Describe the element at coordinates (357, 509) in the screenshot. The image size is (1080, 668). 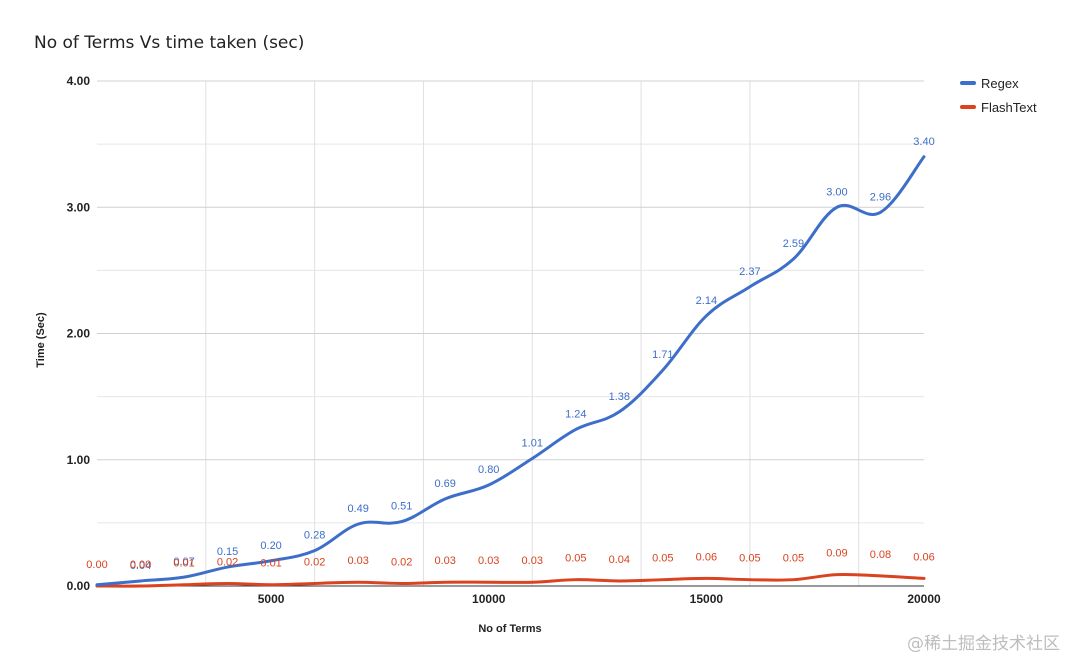
I see `data-label-regex: 0.49` at that location.